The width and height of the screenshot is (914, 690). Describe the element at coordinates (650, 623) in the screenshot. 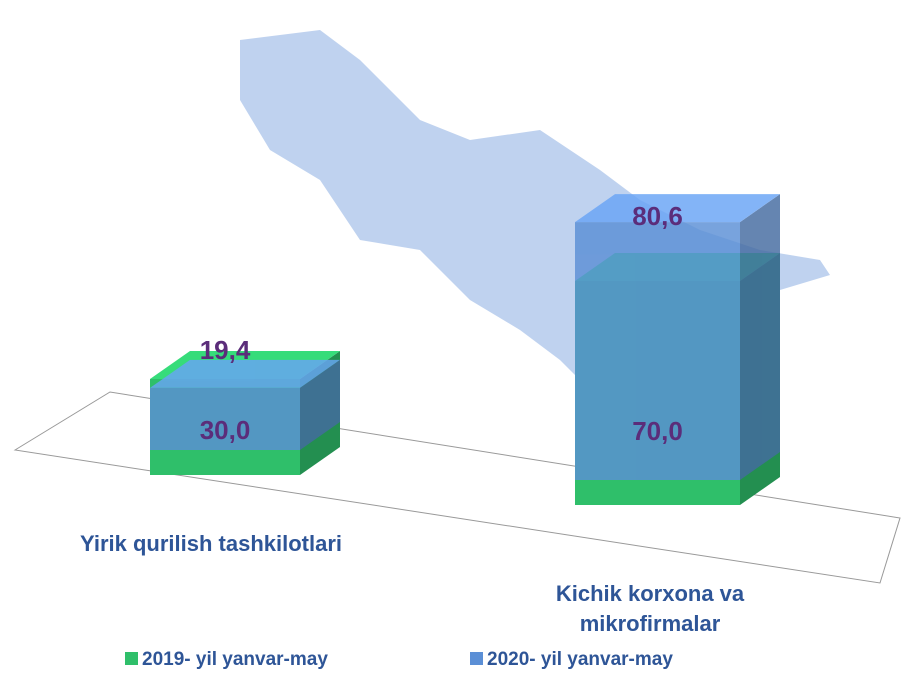

I see `x-tick-label-line: mikrofirmalar` at that location.